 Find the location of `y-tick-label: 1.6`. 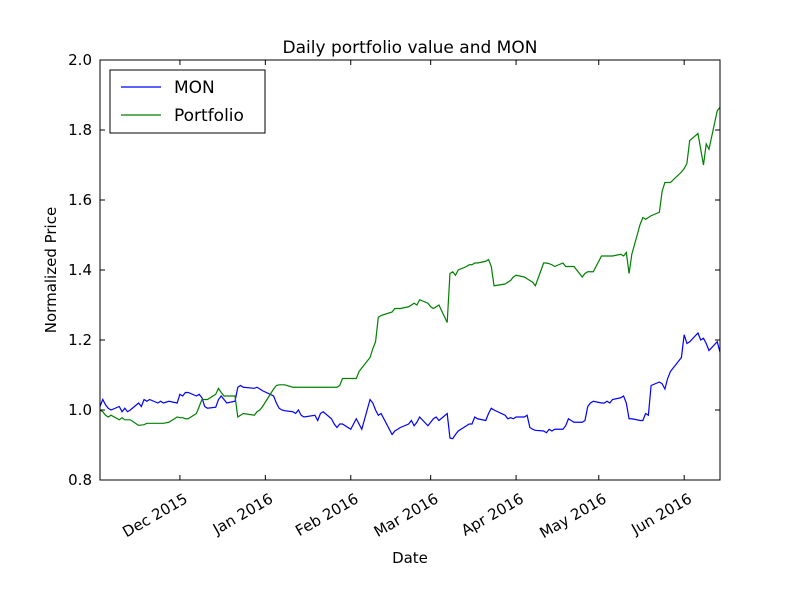

y-tick-label: 1.6 is located at coordinates (80, 200).